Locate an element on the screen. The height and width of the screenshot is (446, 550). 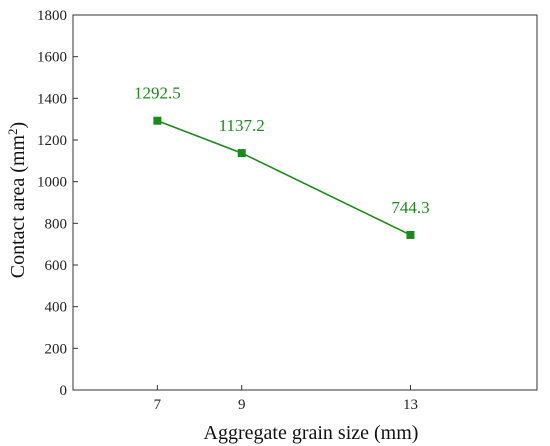
y-tick-label: 1600 is located at coordinates (52, 58).